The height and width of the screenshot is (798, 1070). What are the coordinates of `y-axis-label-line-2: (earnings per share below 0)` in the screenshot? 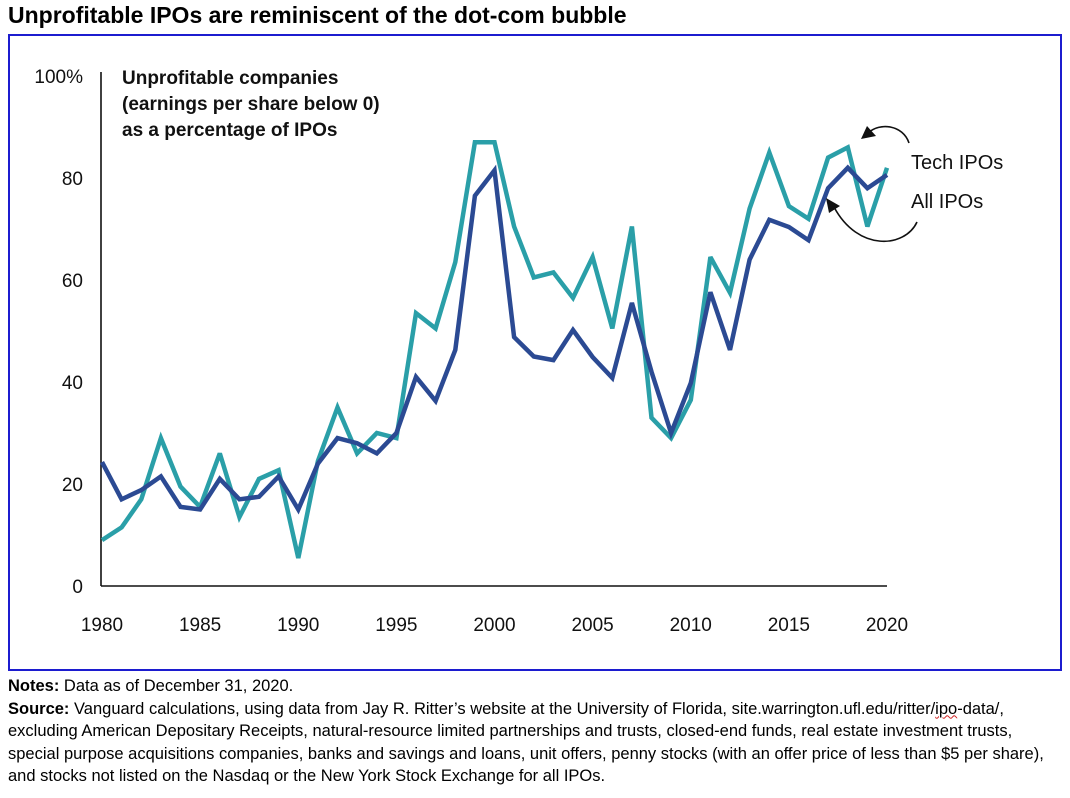 It's located at (251, 104).